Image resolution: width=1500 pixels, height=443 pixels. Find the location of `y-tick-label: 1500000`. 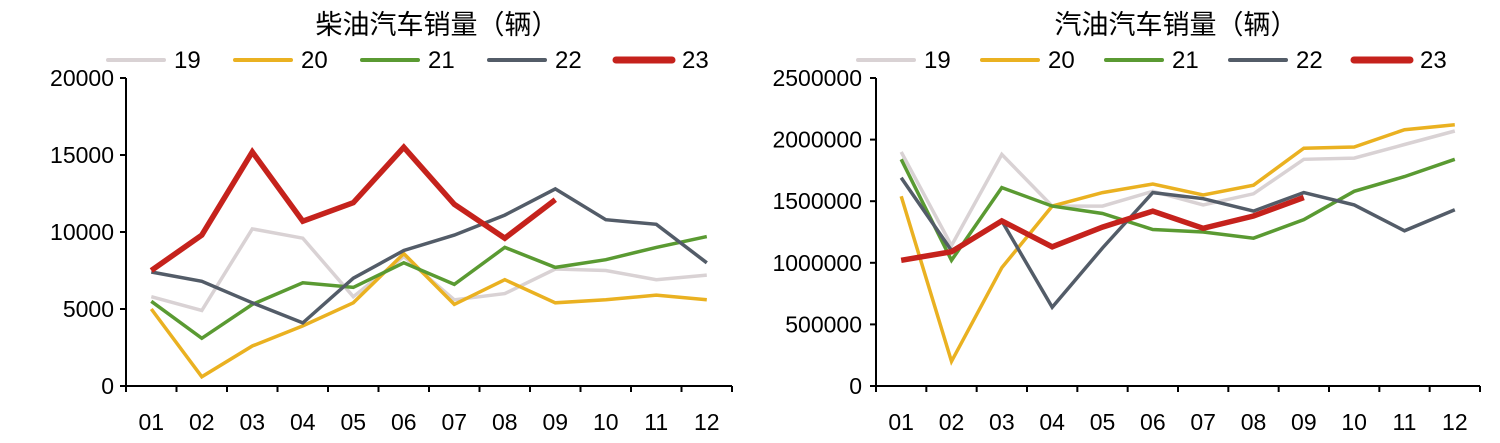

y-tick-label: 1500000 is located at coordinates (817, 201).